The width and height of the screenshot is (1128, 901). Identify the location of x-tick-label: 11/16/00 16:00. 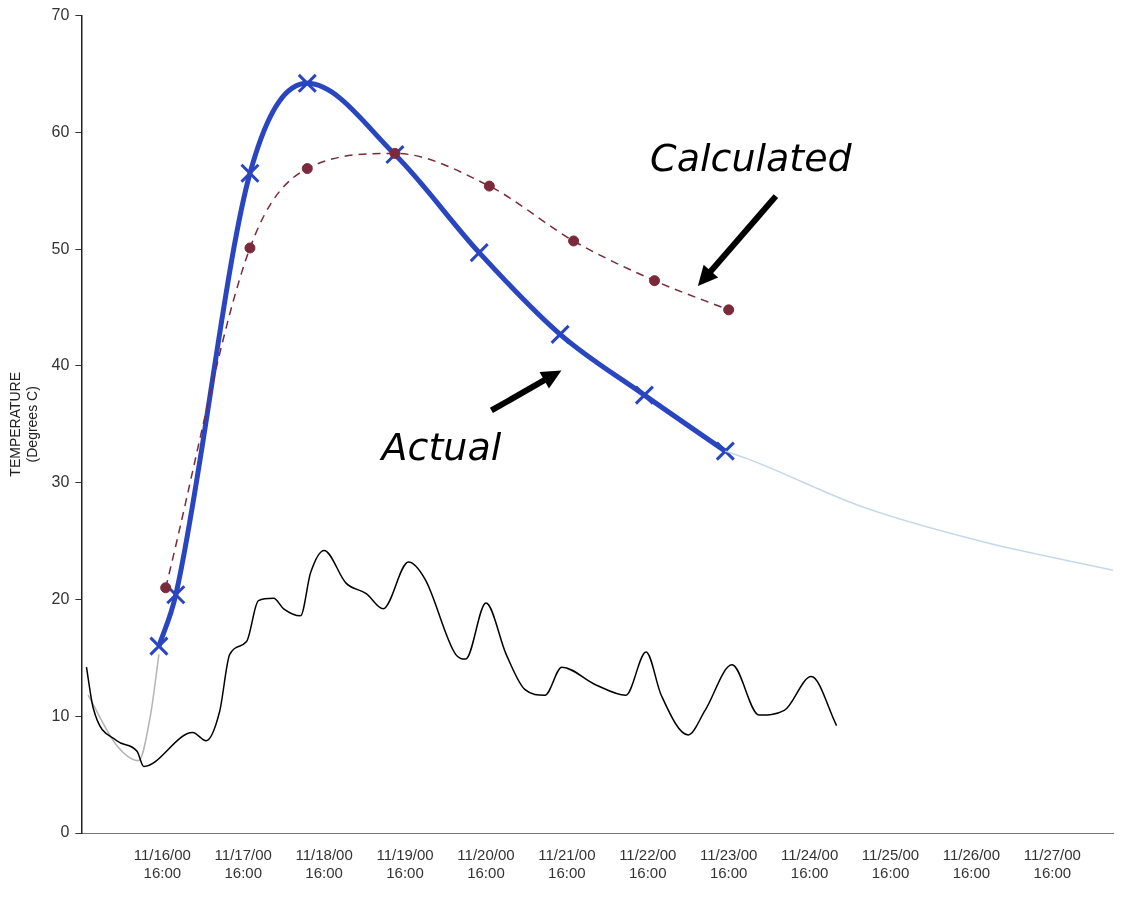
(162, 864).